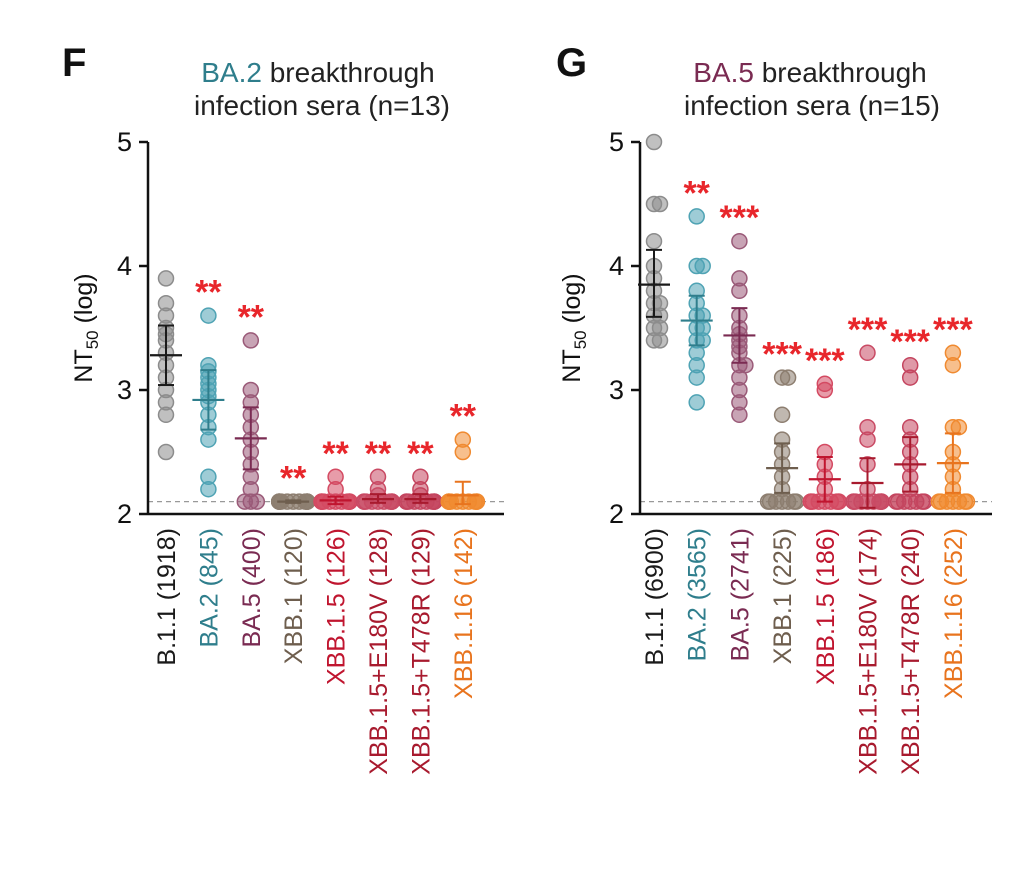 The image size is (1024, 881). I want to click on group-ba-2: ** BA.2 (845), so click(208, 461).